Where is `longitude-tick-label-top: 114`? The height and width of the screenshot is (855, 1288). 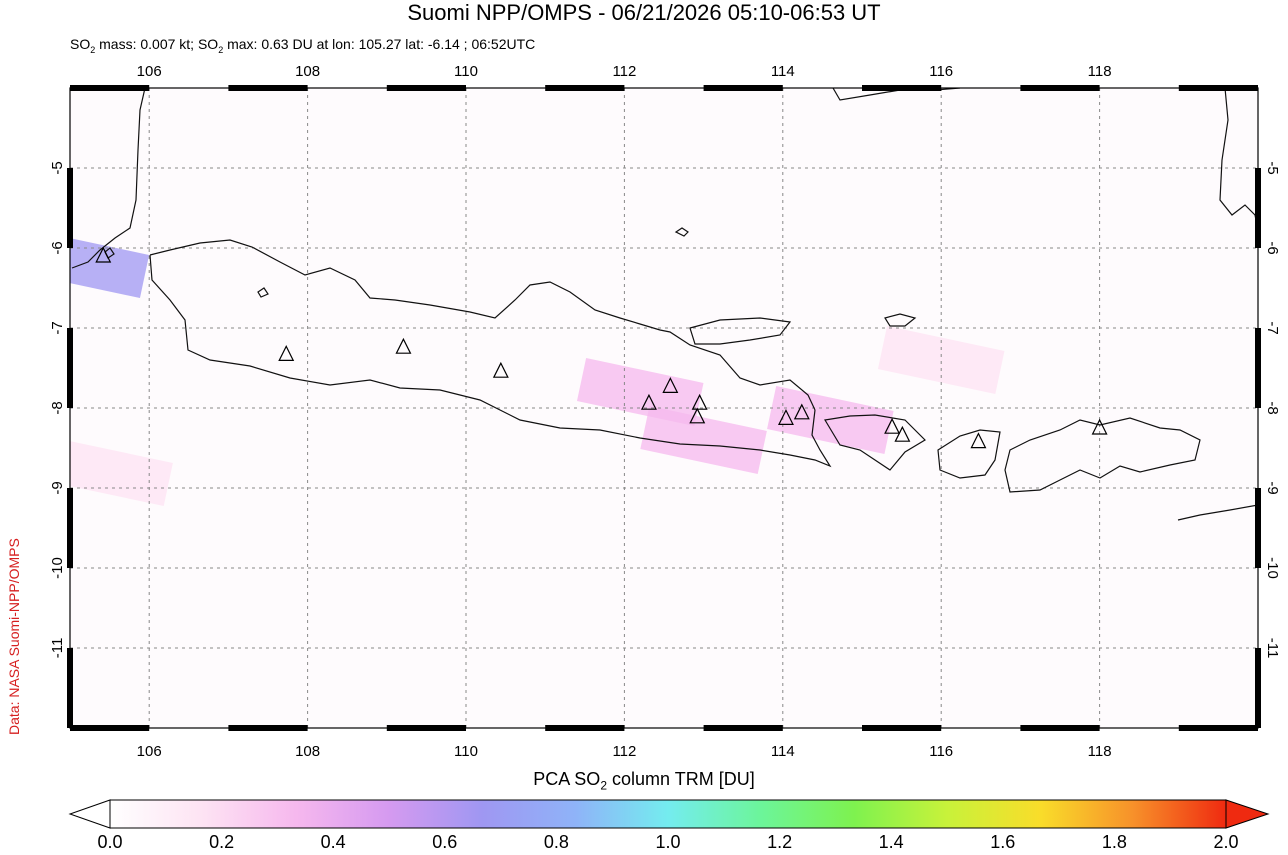
longitude-tick-label-top: 114 is located at coordinates (783, 71).